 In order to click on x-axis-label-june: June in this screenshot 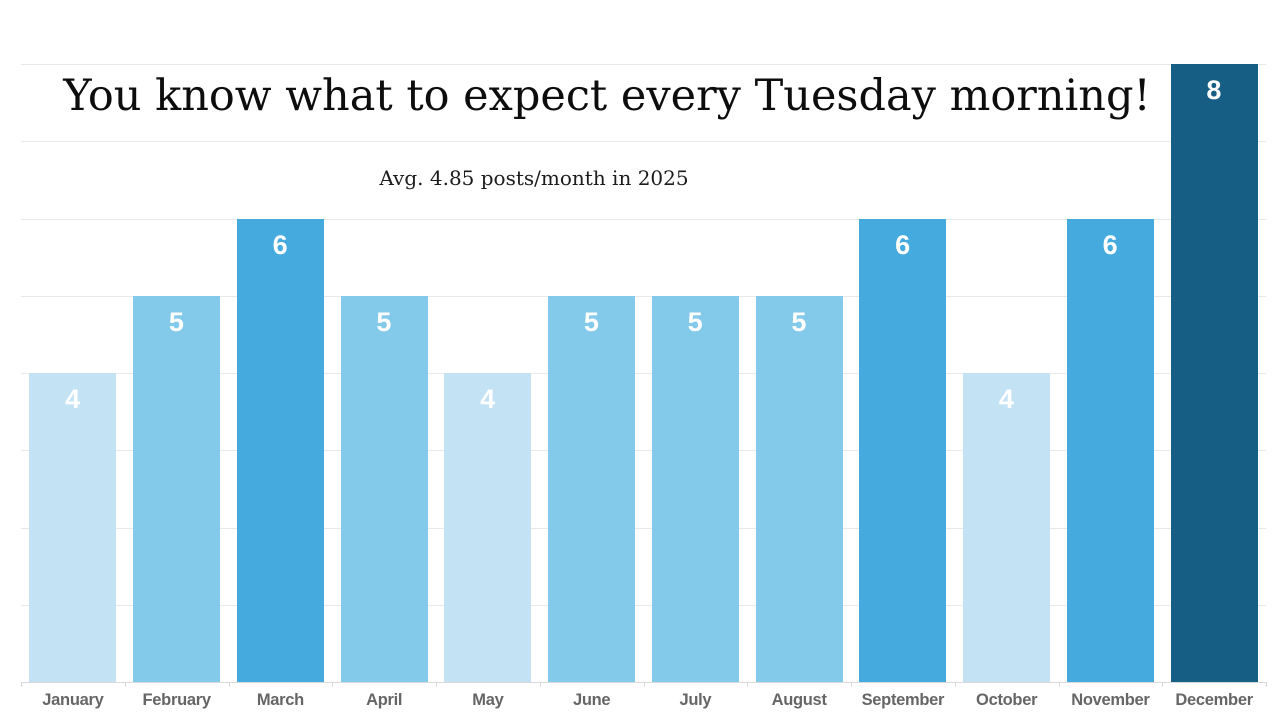, I will do `click(591, 700)`.